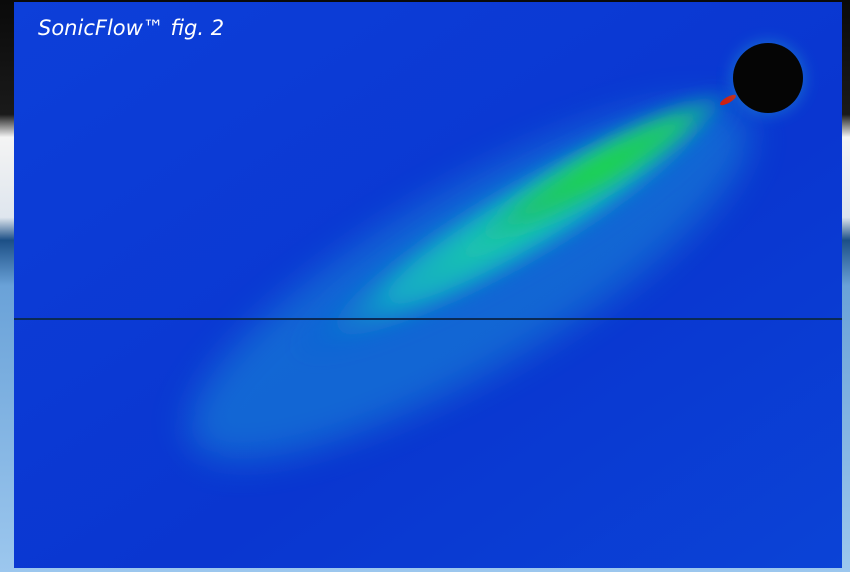  What do you see at coordinates (768, 78) in the screenshot?
I see `source` at bounding box center [768, 78].